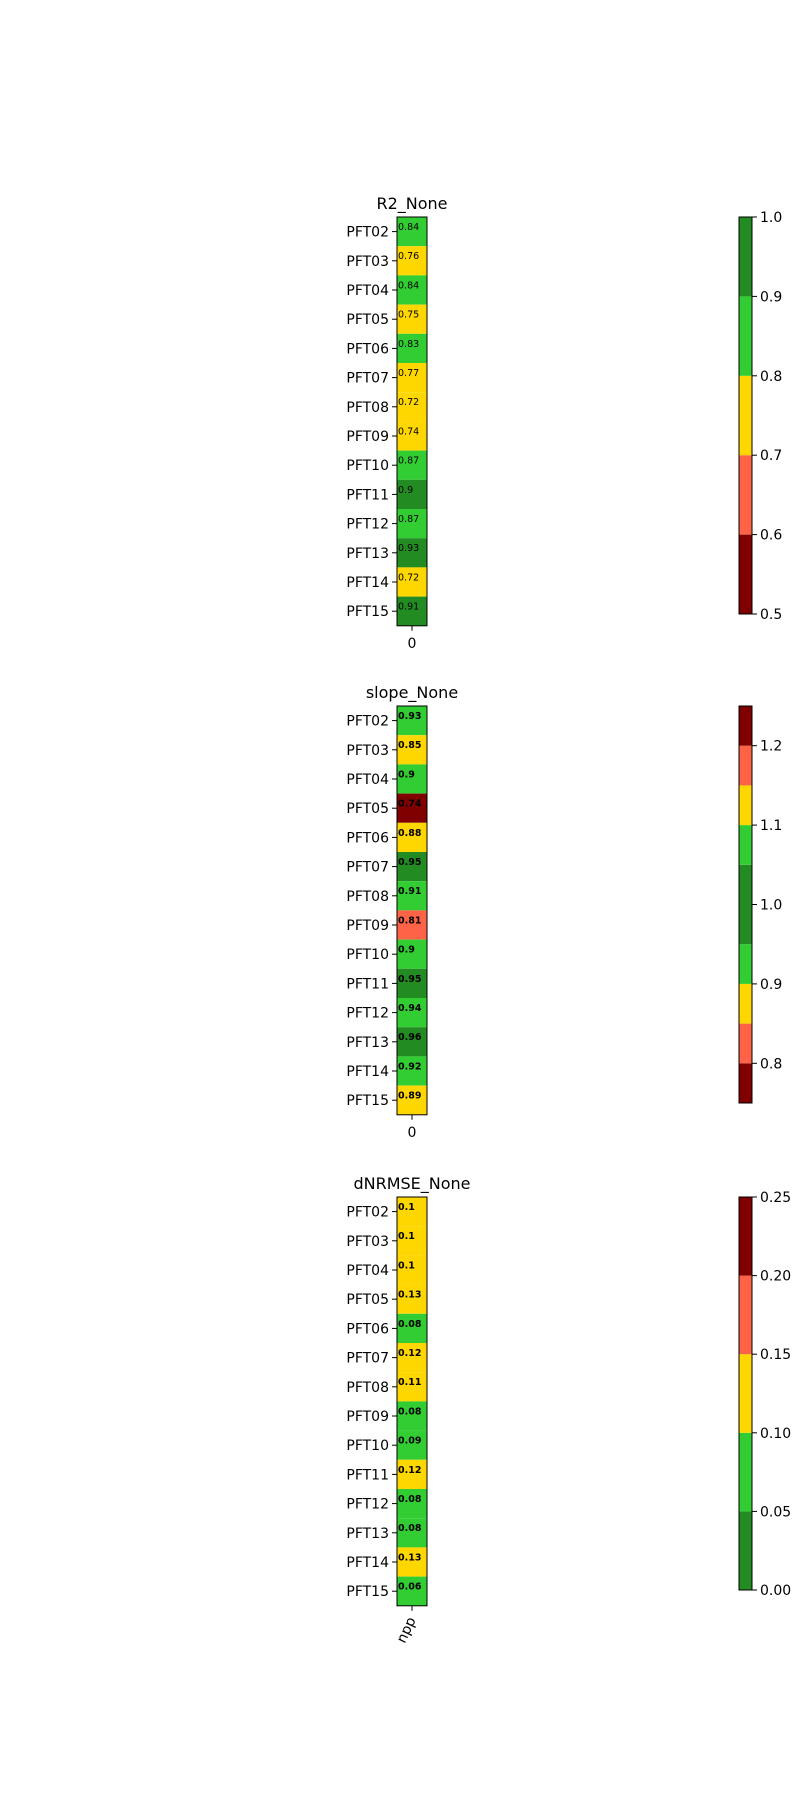  Describe the element at coordinates (771, 615) in the screenshot. I see `colorbar-tick-label: 0.5` at that location.